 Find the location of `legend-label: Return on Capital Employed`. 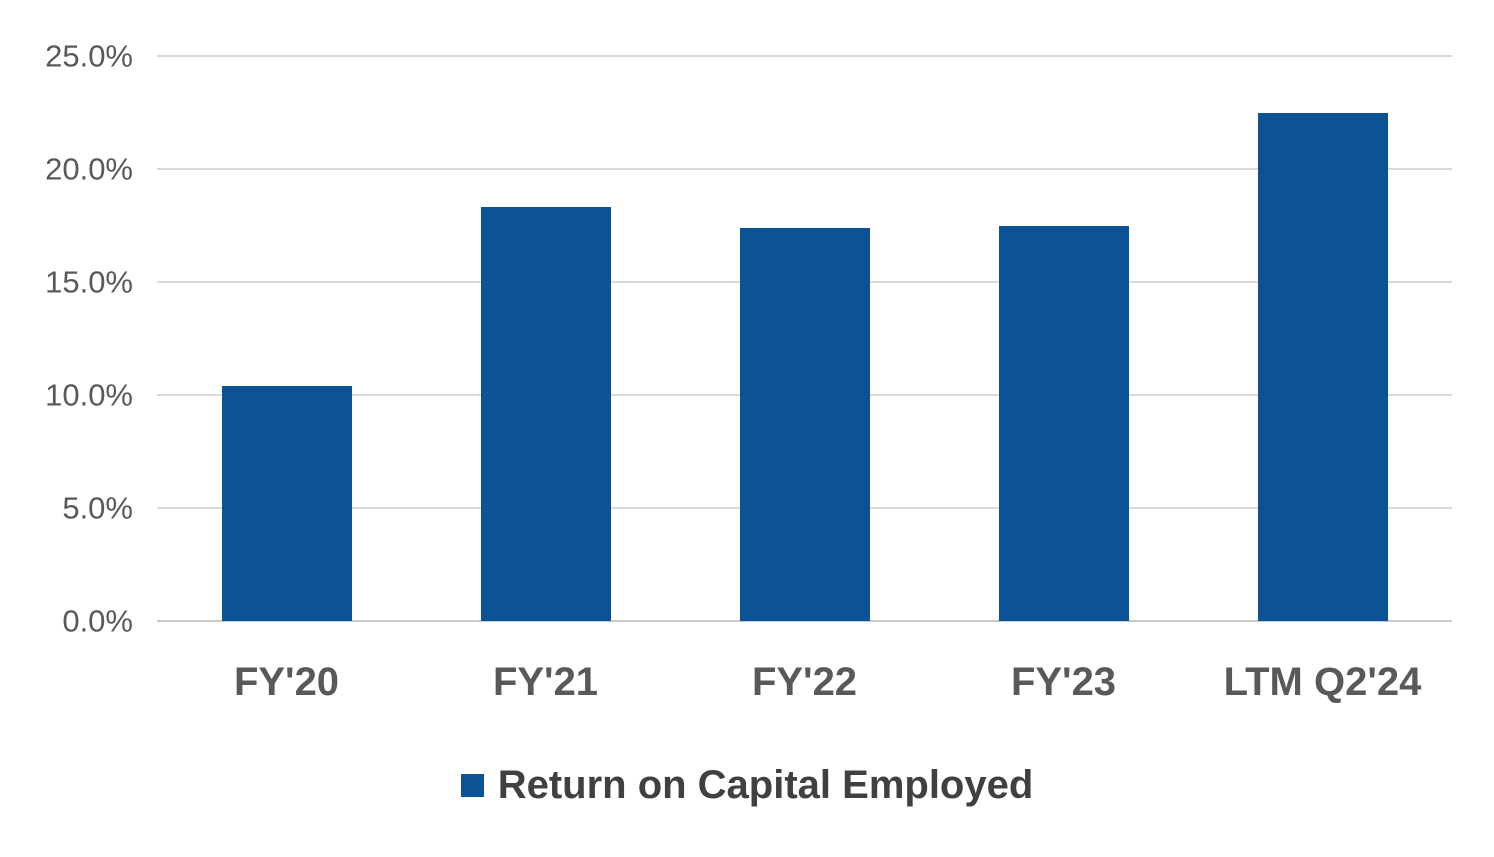

legend-label: Return on Capital Employed is located at coordinates (765, 785).